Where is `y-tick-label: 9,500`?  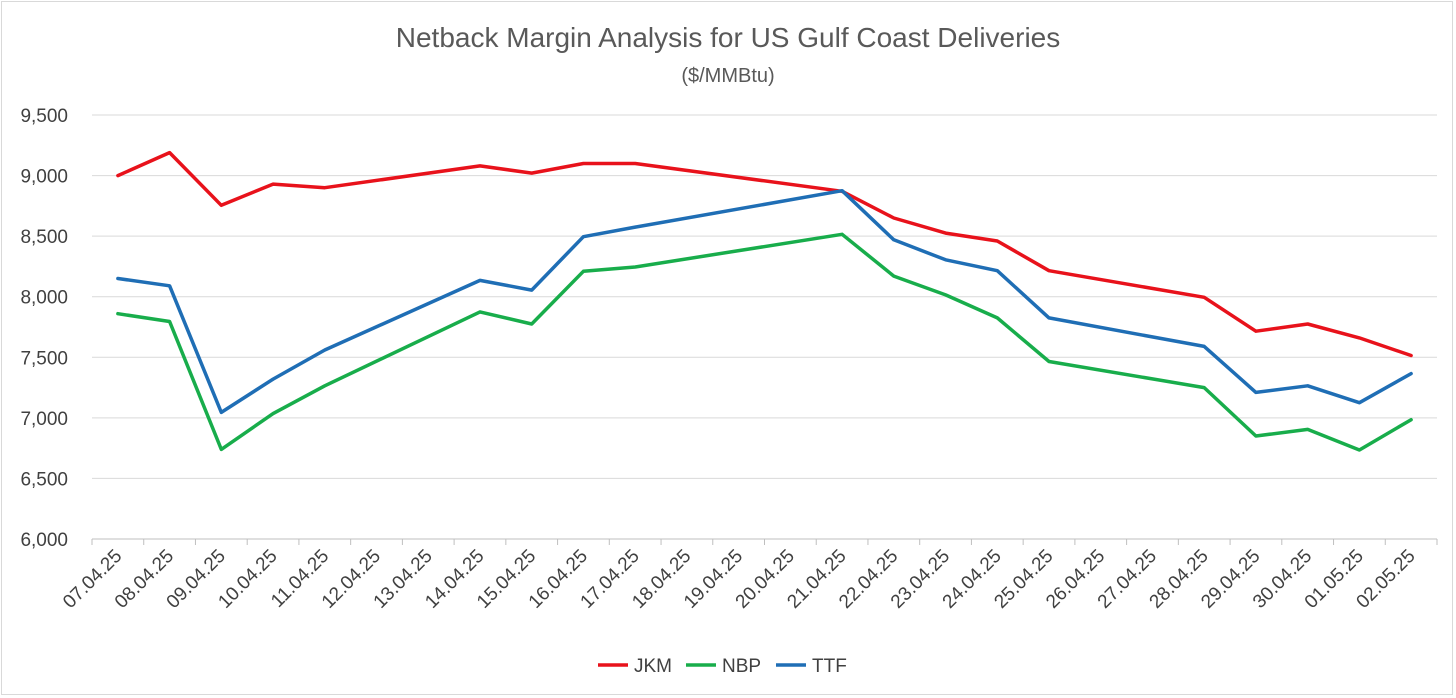 y-tick-label: 9,500 is located at coordinates (44, 116).